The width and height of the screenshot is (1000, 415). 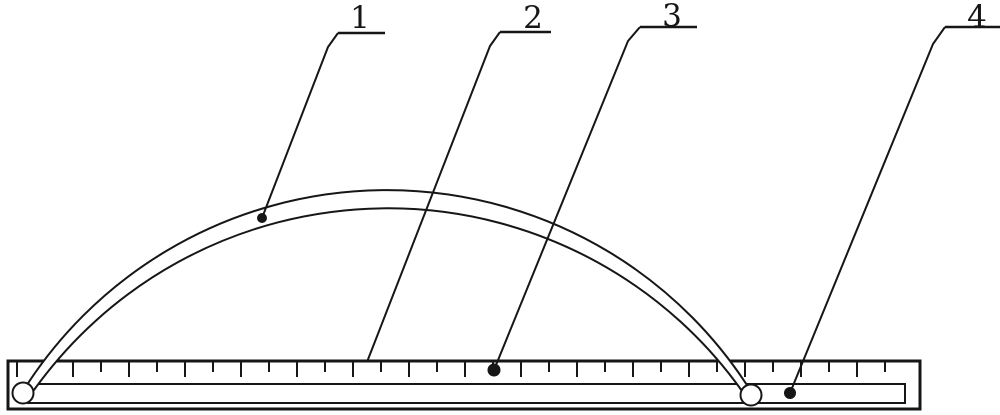 I want to click on ruler-slot, so click(x=466, y=393).